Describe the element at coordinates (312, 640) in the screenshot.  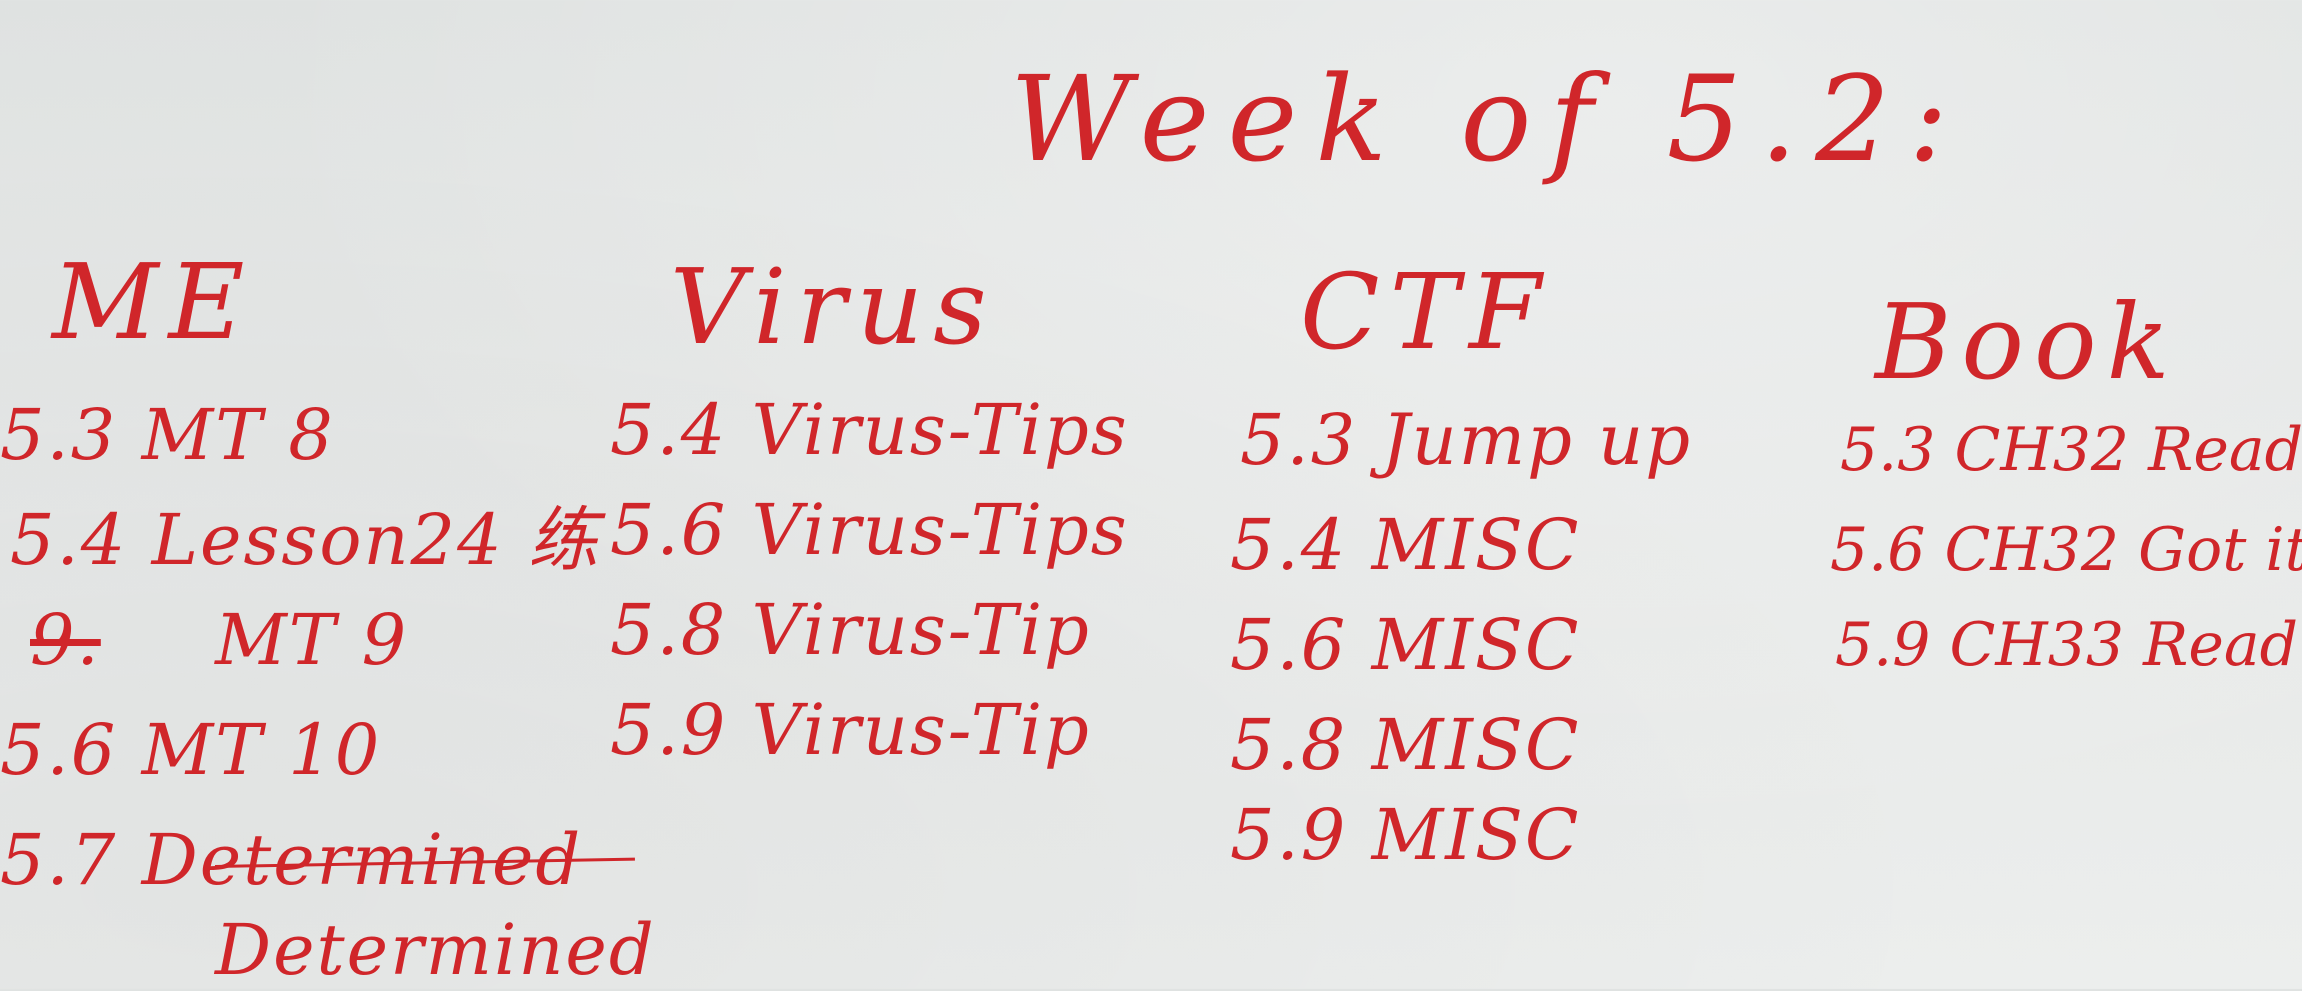
I see `list-item-text: MT 9` at that location.